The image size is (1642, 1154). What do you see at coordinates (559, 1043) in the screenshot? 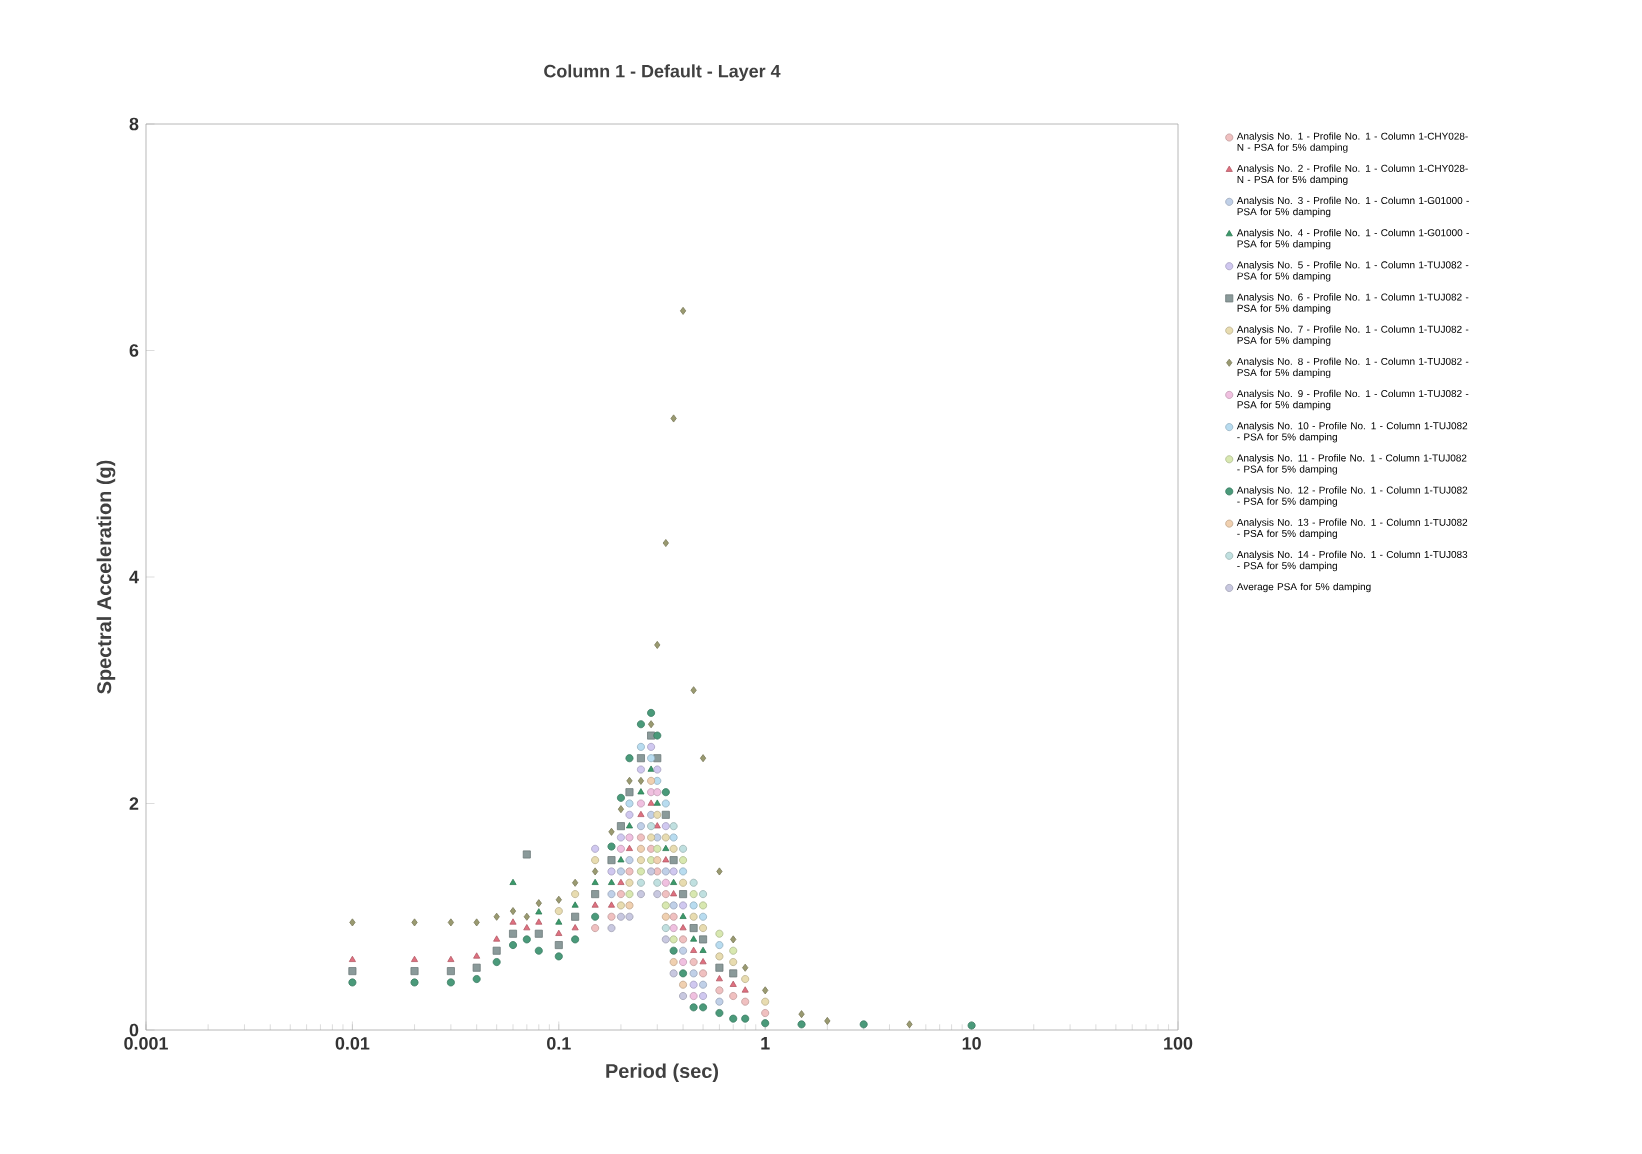
I see `x-tick-label: 0.1` at bounding box center [559, 1043].